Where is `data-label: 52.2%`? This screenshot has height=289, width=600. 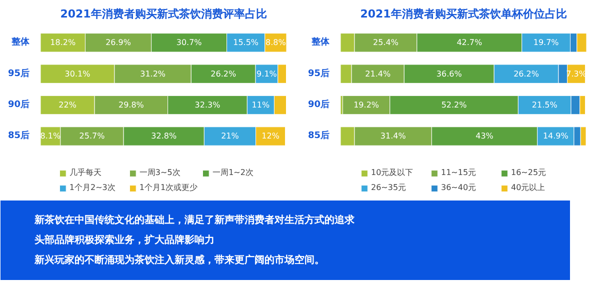 data-label: 52.2% is located at coordinates (454, 105).